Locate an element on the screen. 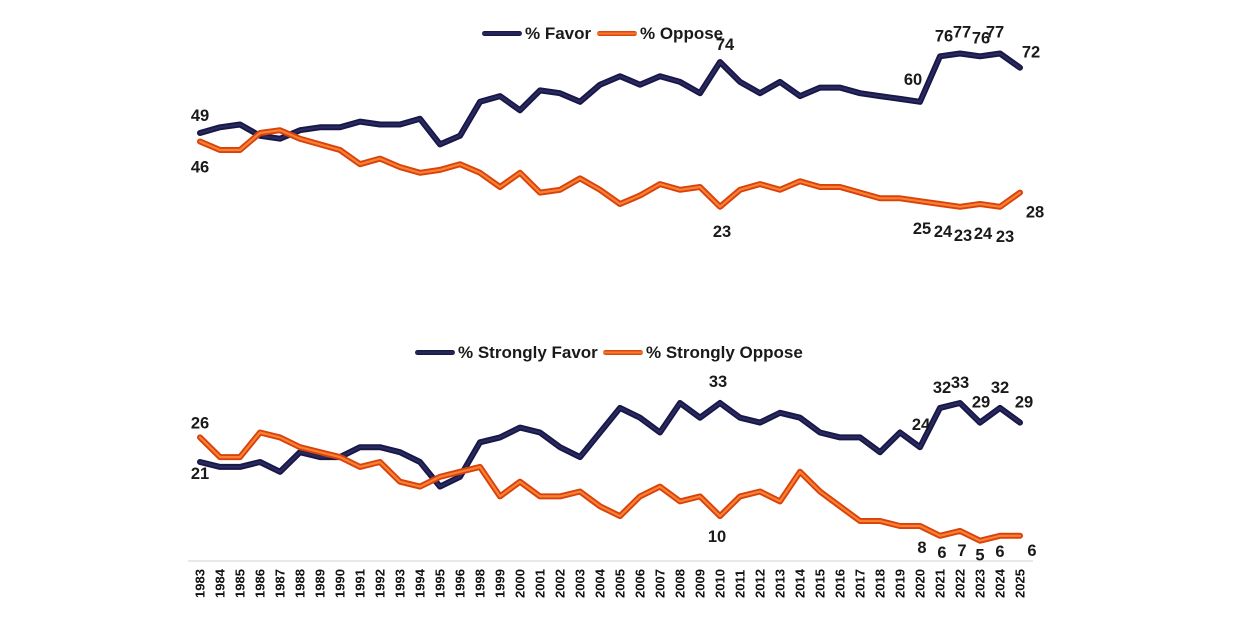  strongly-favor-oppose-favor-line is located at coordinates (610, 445).